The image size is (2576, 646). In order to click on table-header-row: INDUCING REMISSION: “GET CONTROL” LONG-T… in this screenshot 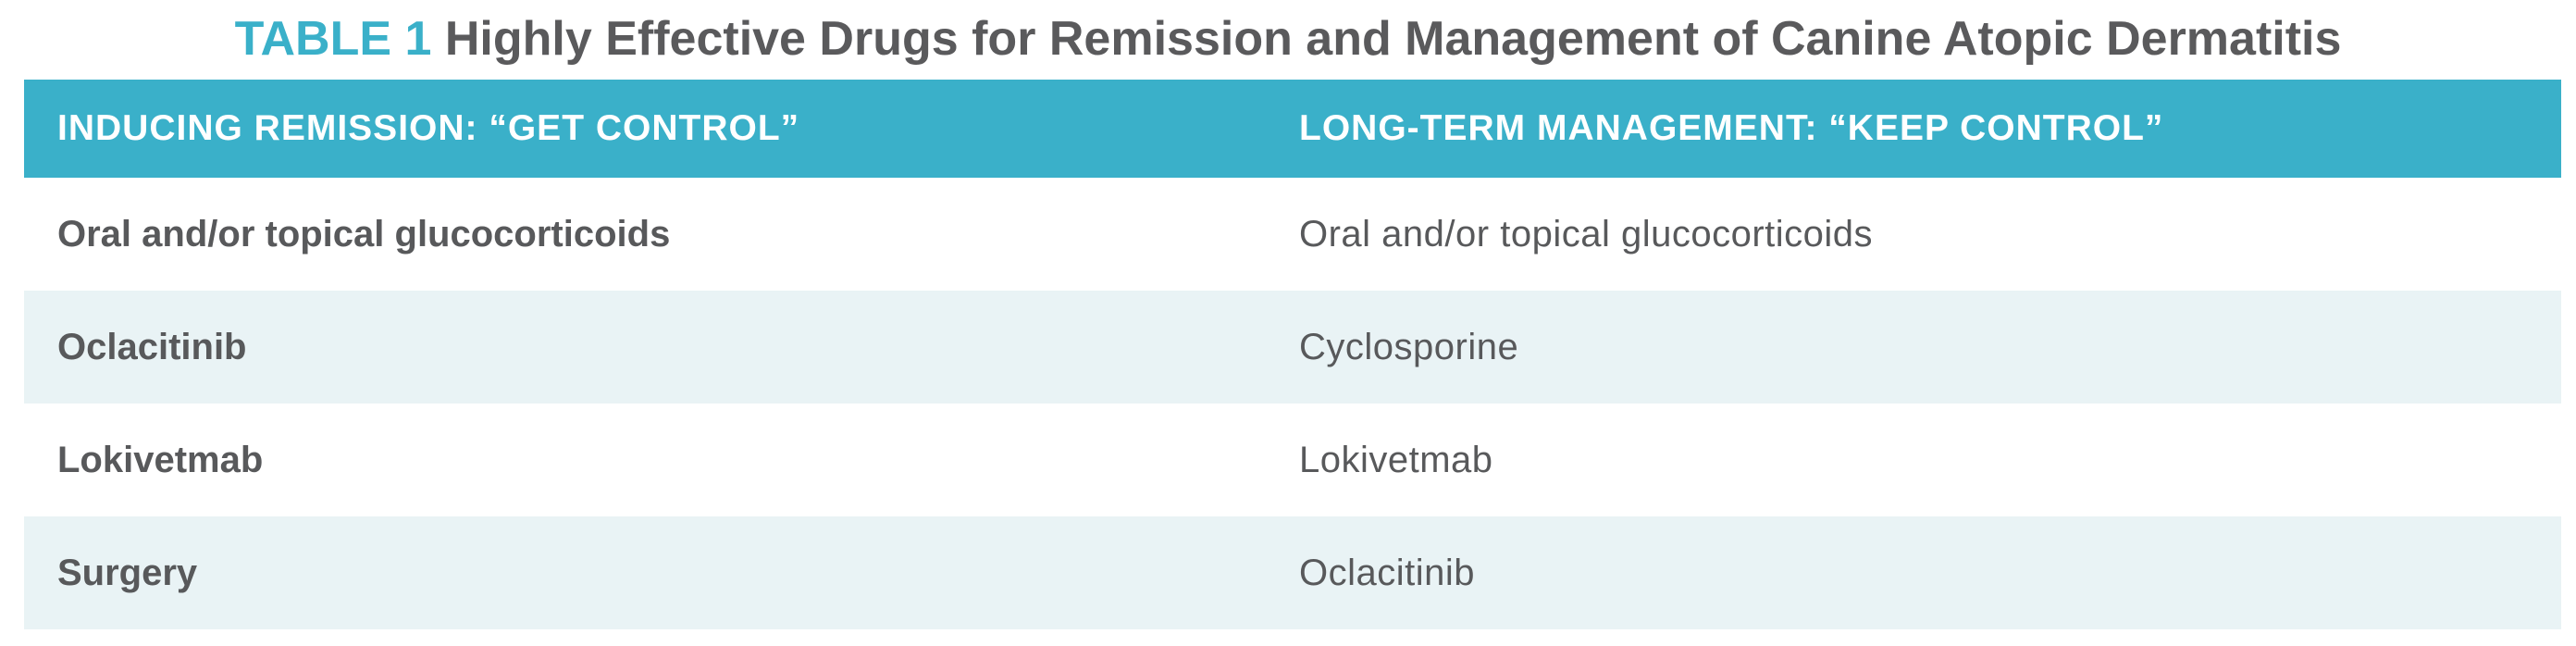, I will do `click(1292, 129)`.